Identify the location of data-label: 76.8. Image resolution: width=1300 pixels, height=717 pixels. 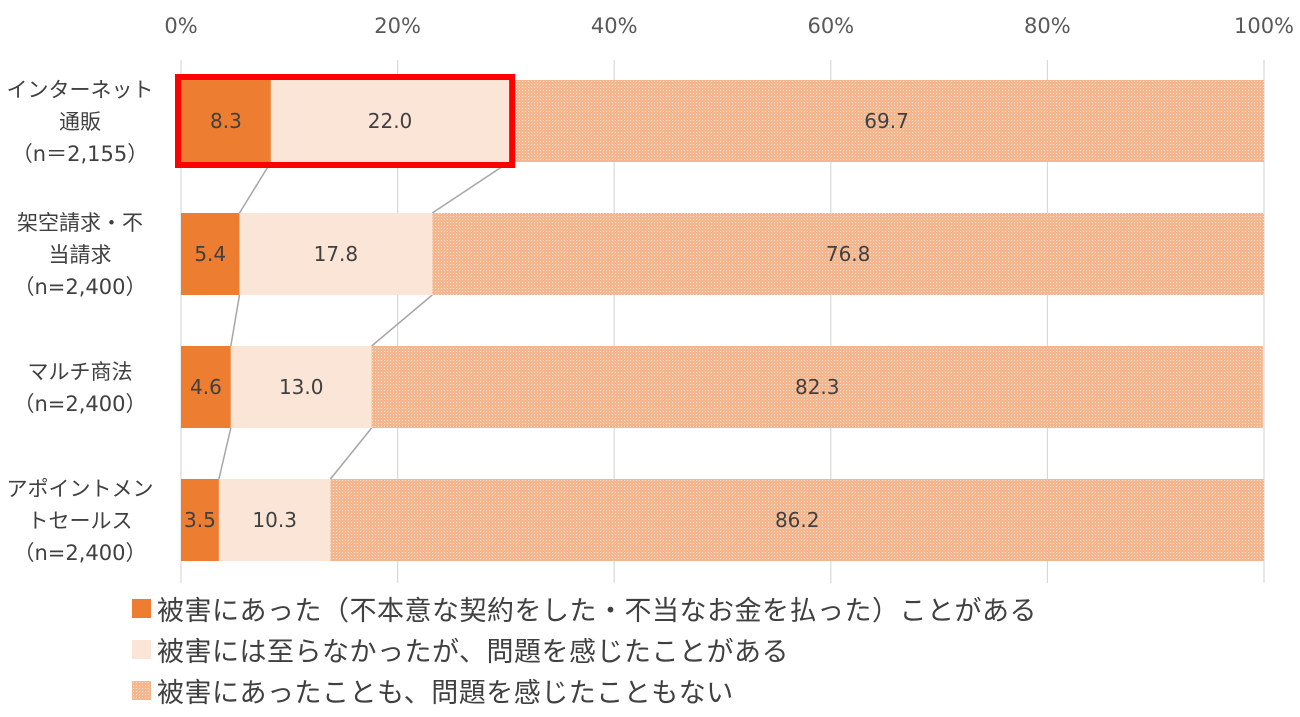
(848, 254).